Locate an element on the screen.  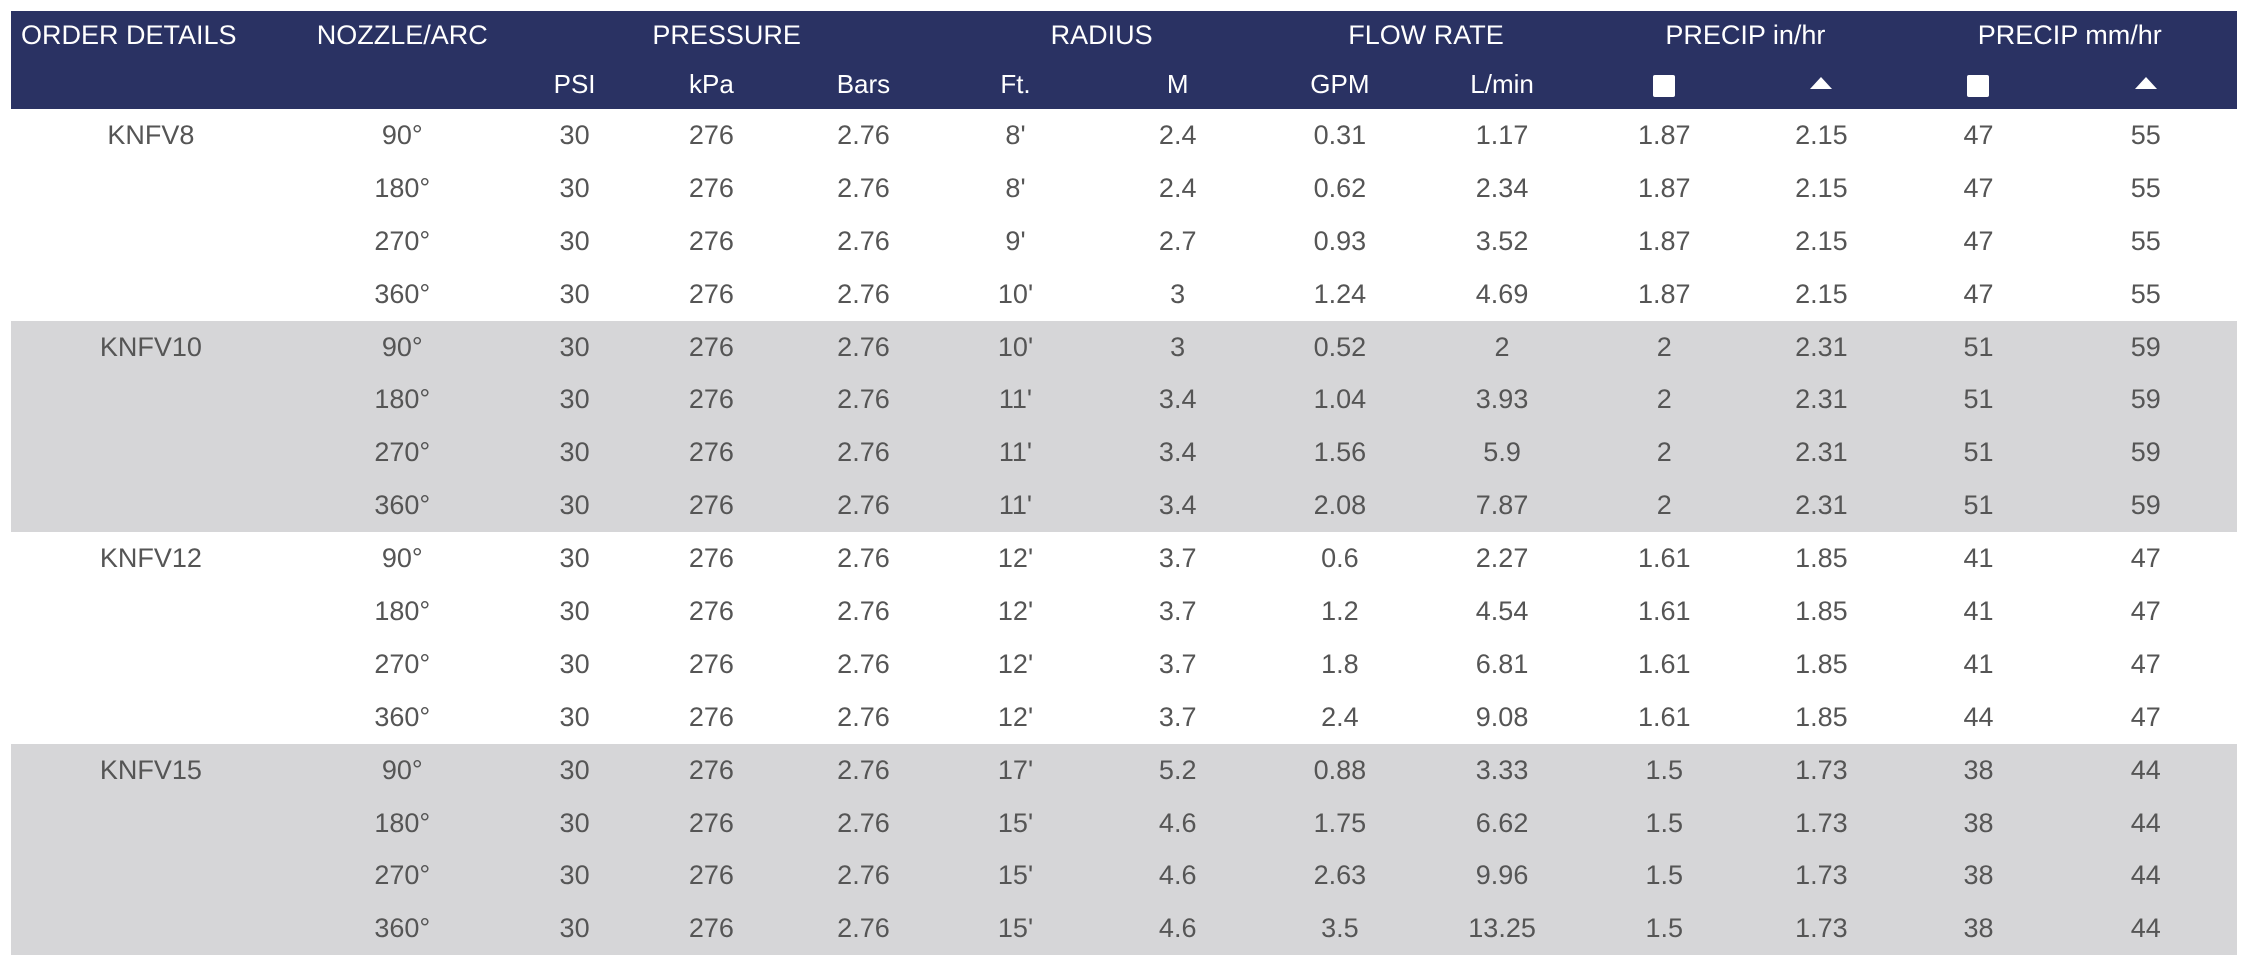
lmin-cell: 6.62 is located at coordinates (1502, 823).